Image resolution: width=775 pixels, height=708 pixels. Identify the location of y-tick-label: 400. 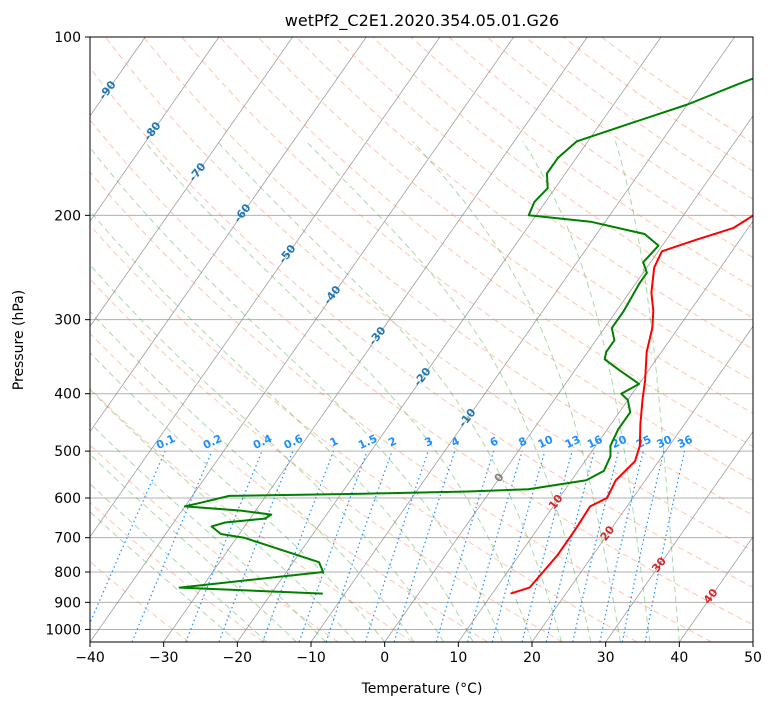
(67, 395).